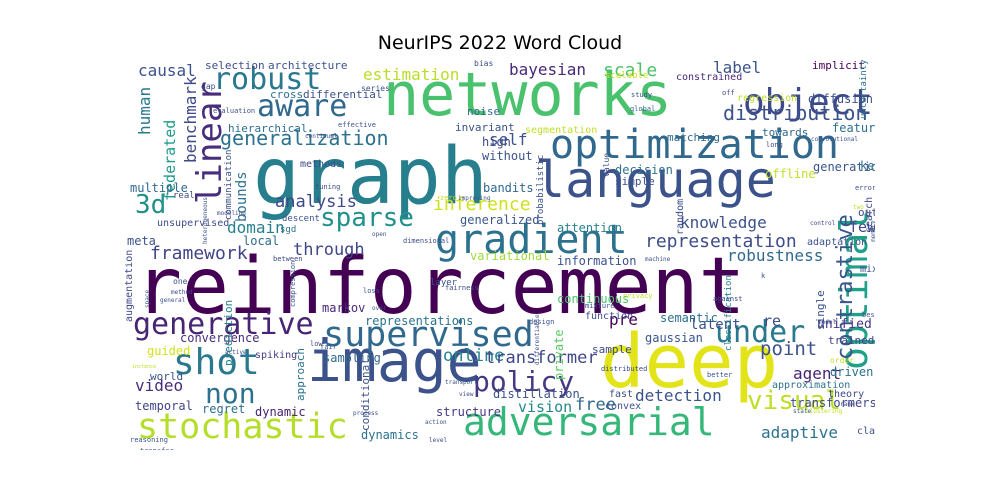 The width and height of the screenshot is (1000, 500). Describe the element at coordinates (635, 181) in the screenshot. I see `word-simple: simple` at that location.